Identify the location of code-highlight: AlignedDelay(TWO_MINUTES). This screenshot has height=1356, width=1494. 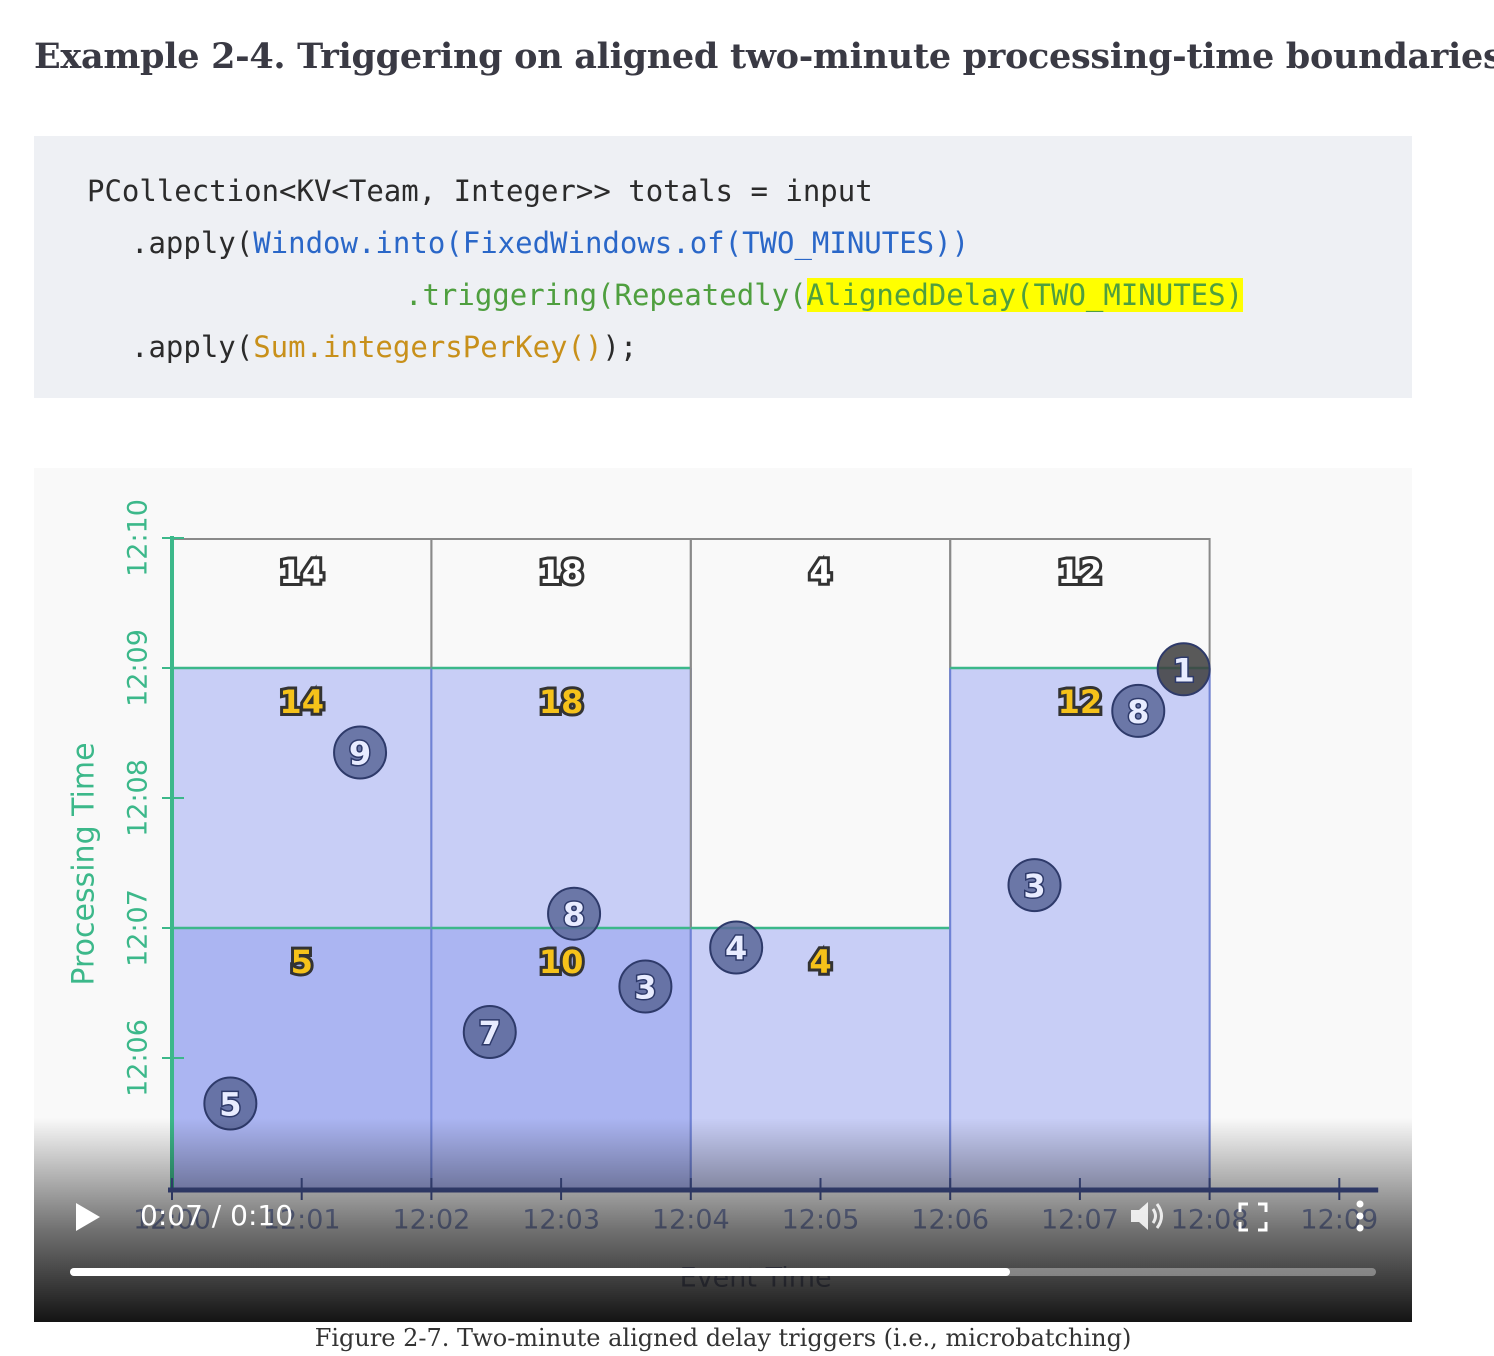
(1025, 295).